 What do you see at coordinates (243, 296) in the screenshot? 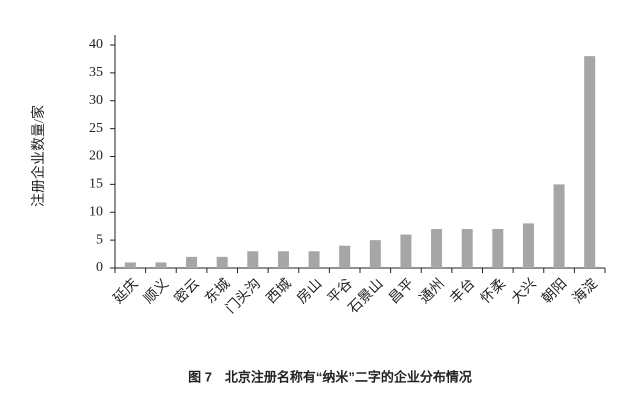
I see `x-tick-label: 门头沟` at bounding box center [243, 296].